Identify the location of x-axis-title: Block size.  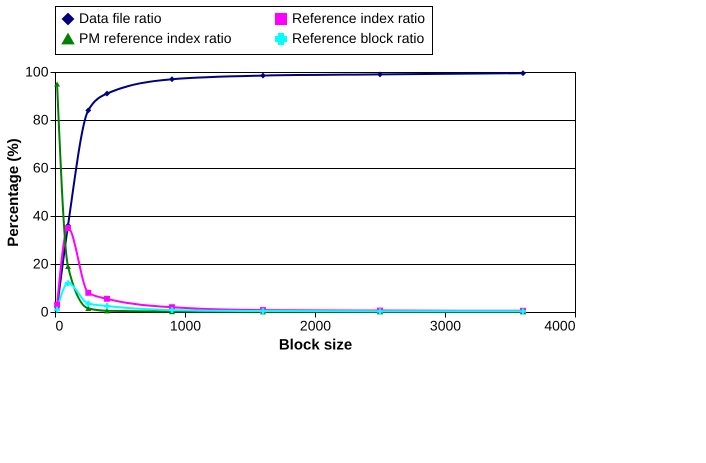
(315, 345).